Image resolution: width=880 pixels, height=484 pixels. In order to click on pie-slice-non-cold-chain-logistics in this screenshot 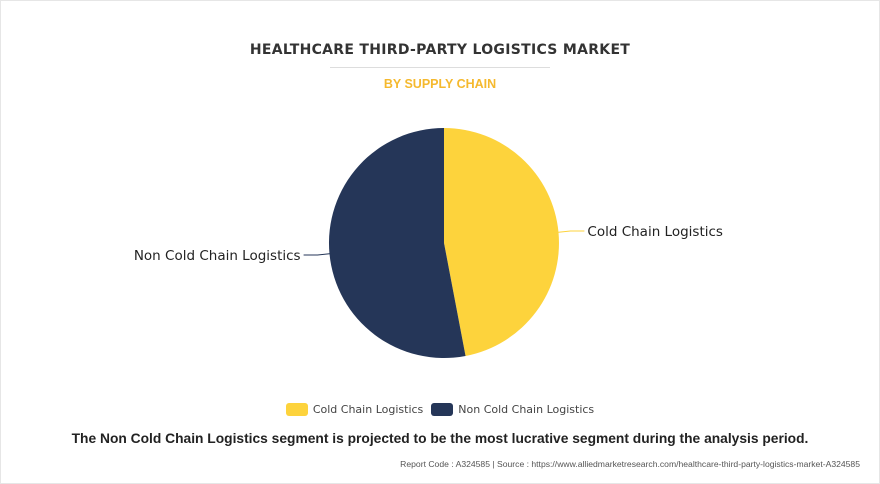, I will do `click(397, 243)`.